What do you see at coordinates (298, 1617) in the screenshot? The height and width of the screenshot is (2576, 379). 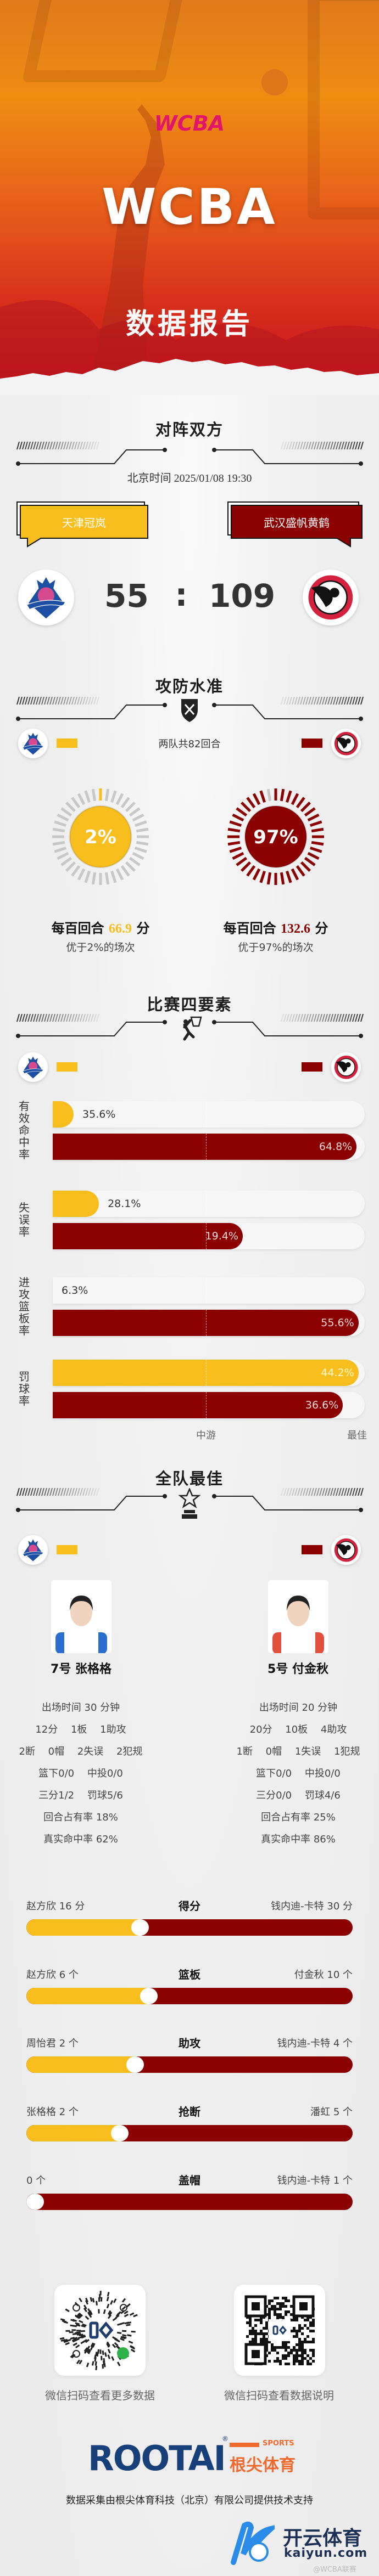 I see `away-player-photo` at bounding box center [298, 1617].